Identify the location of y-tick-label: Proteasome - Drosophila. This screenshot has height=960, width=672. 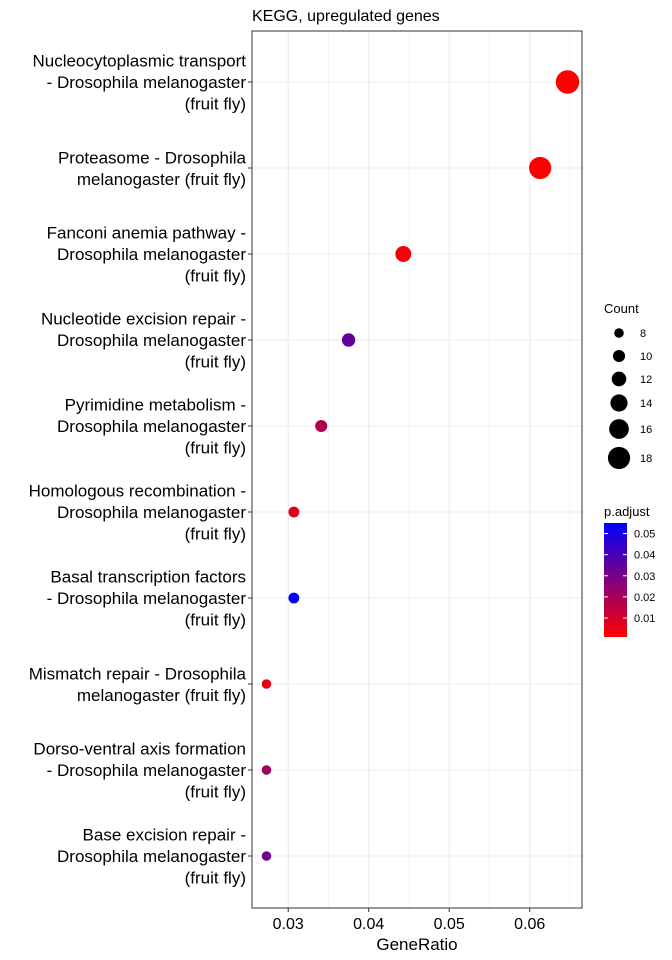
(152, 157).